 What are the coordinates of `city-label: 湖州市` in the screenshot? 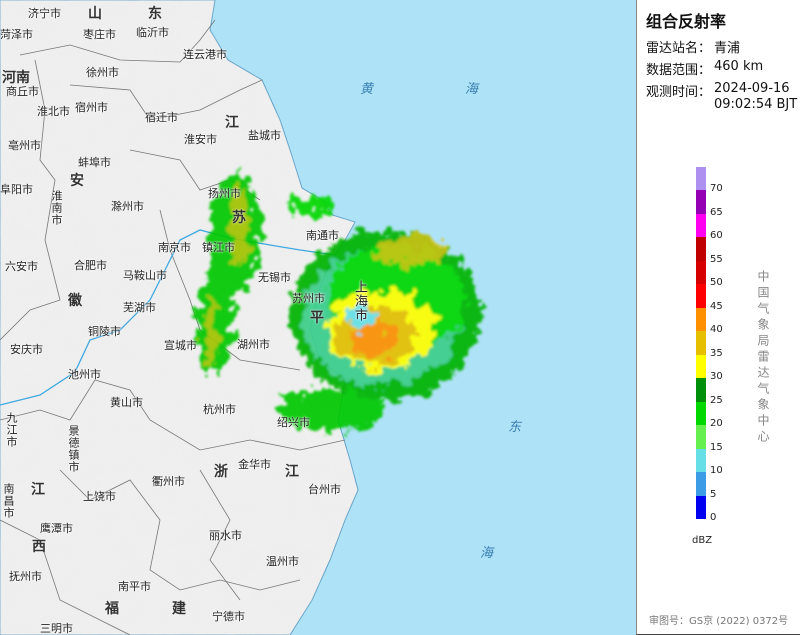 It's located at (253, 344).